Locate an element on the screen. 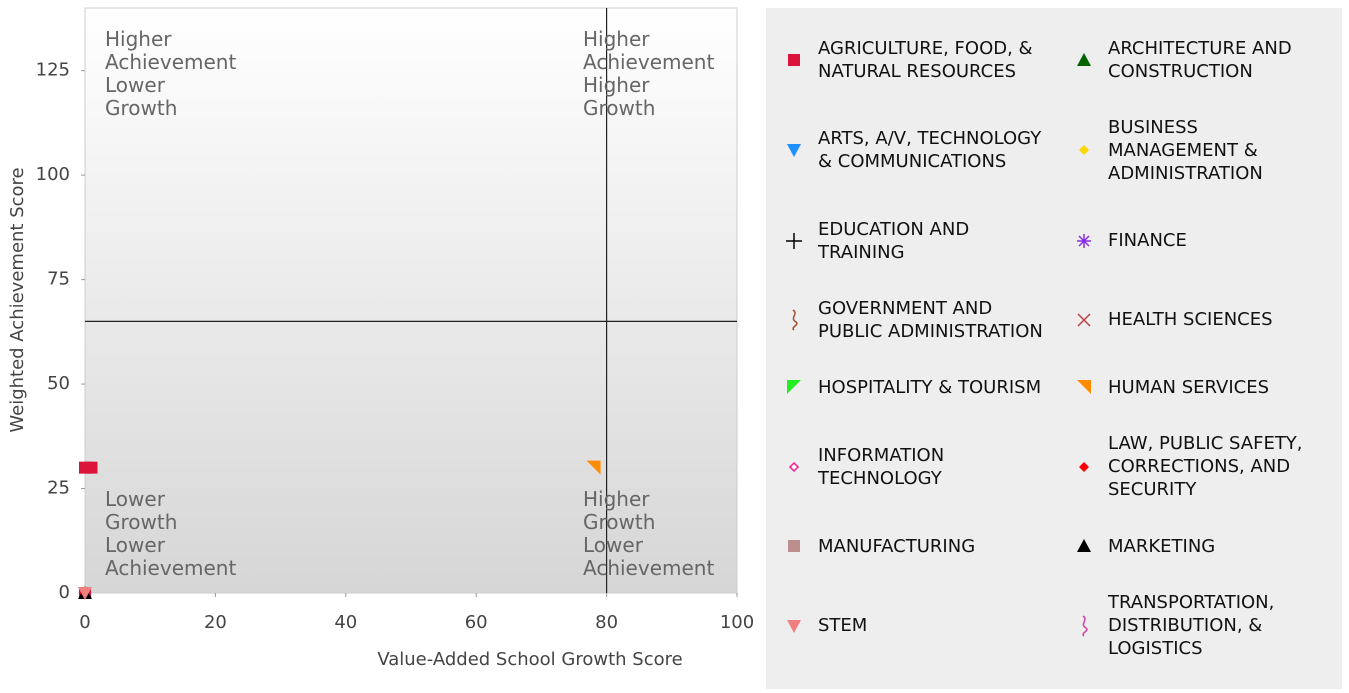 This screenshot has width=1349, height=693. quadrant-label: Lower Growth Lower Achievement is located at coordinates (170, 533).